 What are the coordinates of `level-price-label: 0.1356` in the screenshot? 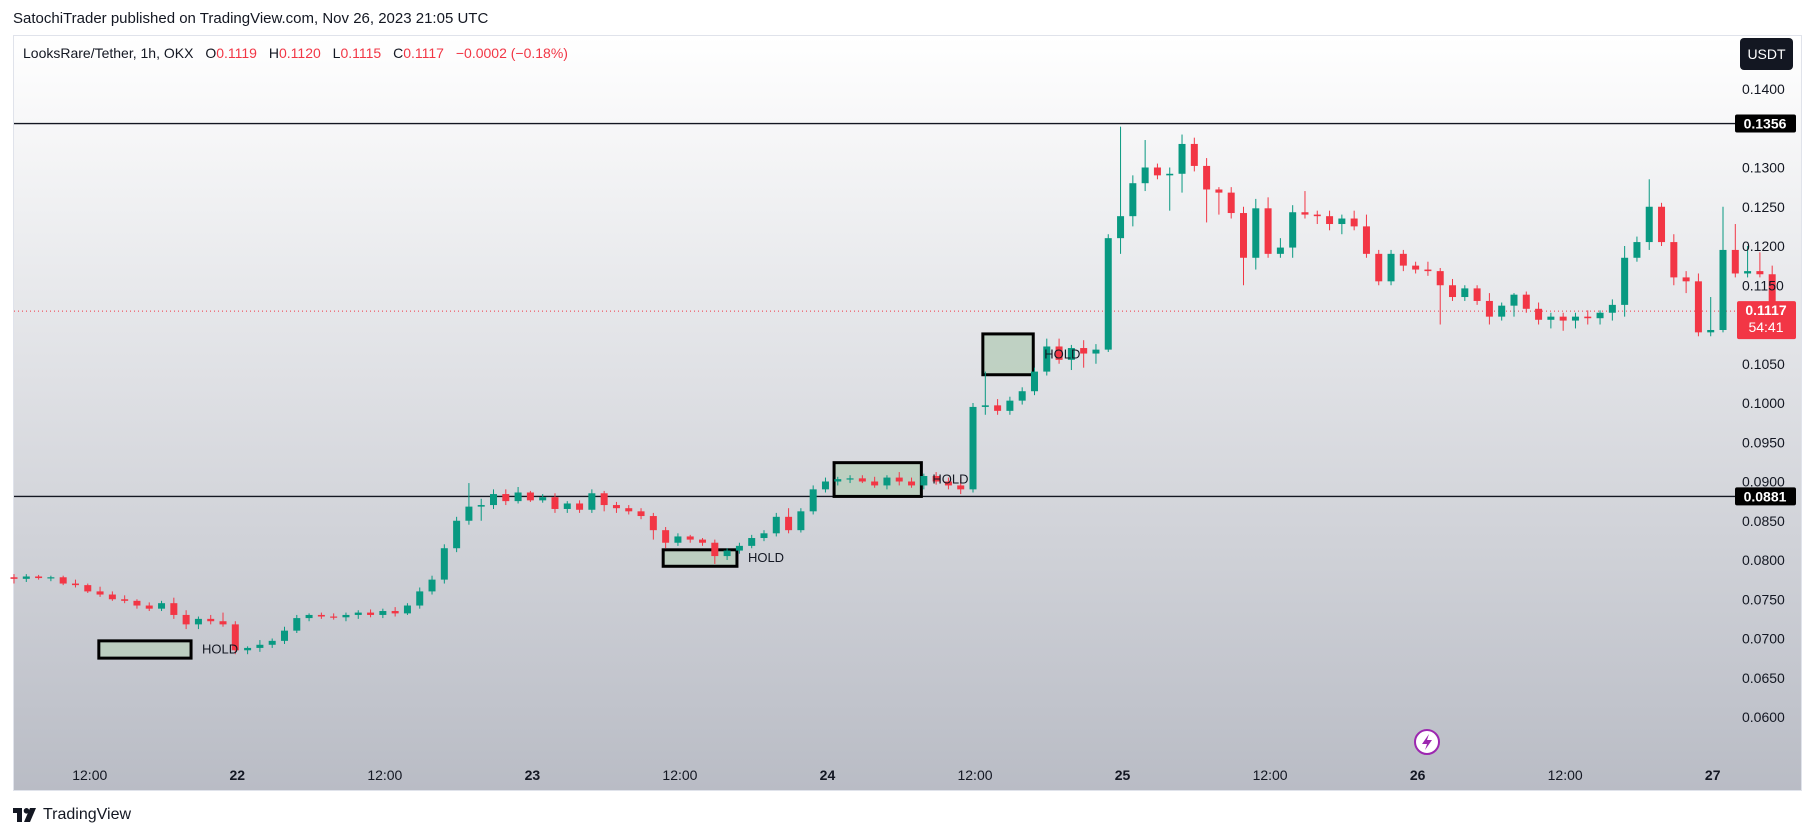 It's located at (1765, 124).